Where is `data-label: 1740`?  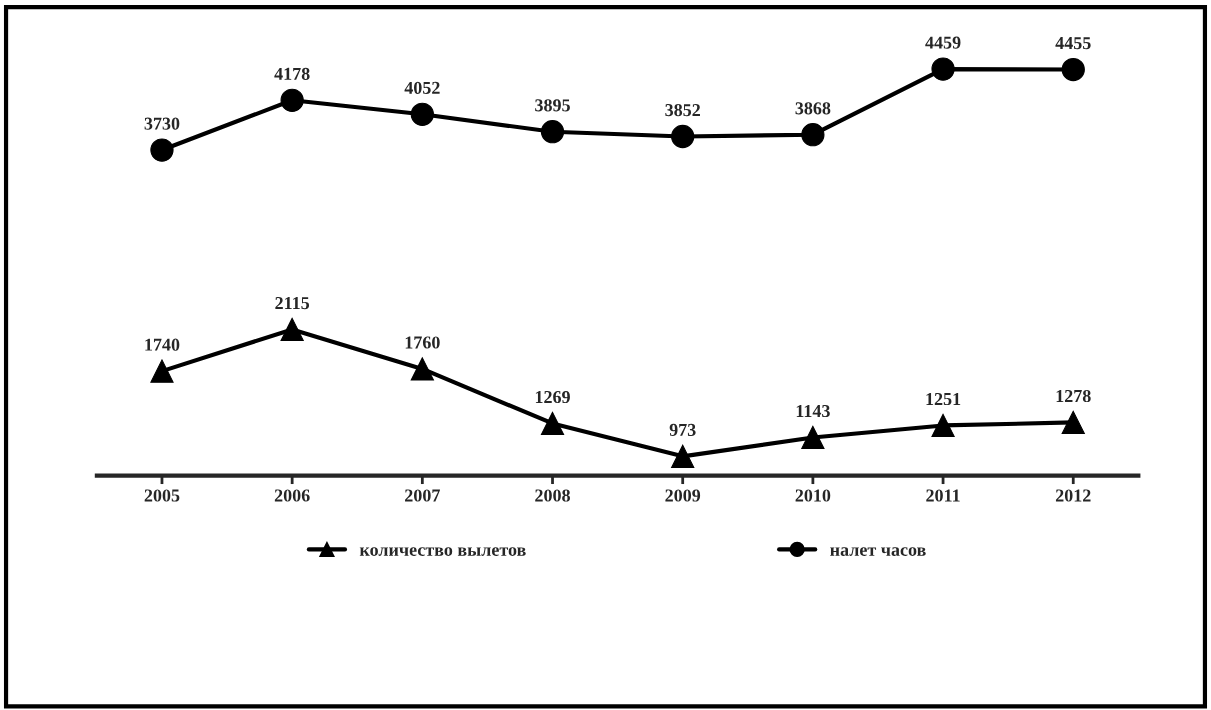 data-label: 1740 is located at coordinates (162, 344).